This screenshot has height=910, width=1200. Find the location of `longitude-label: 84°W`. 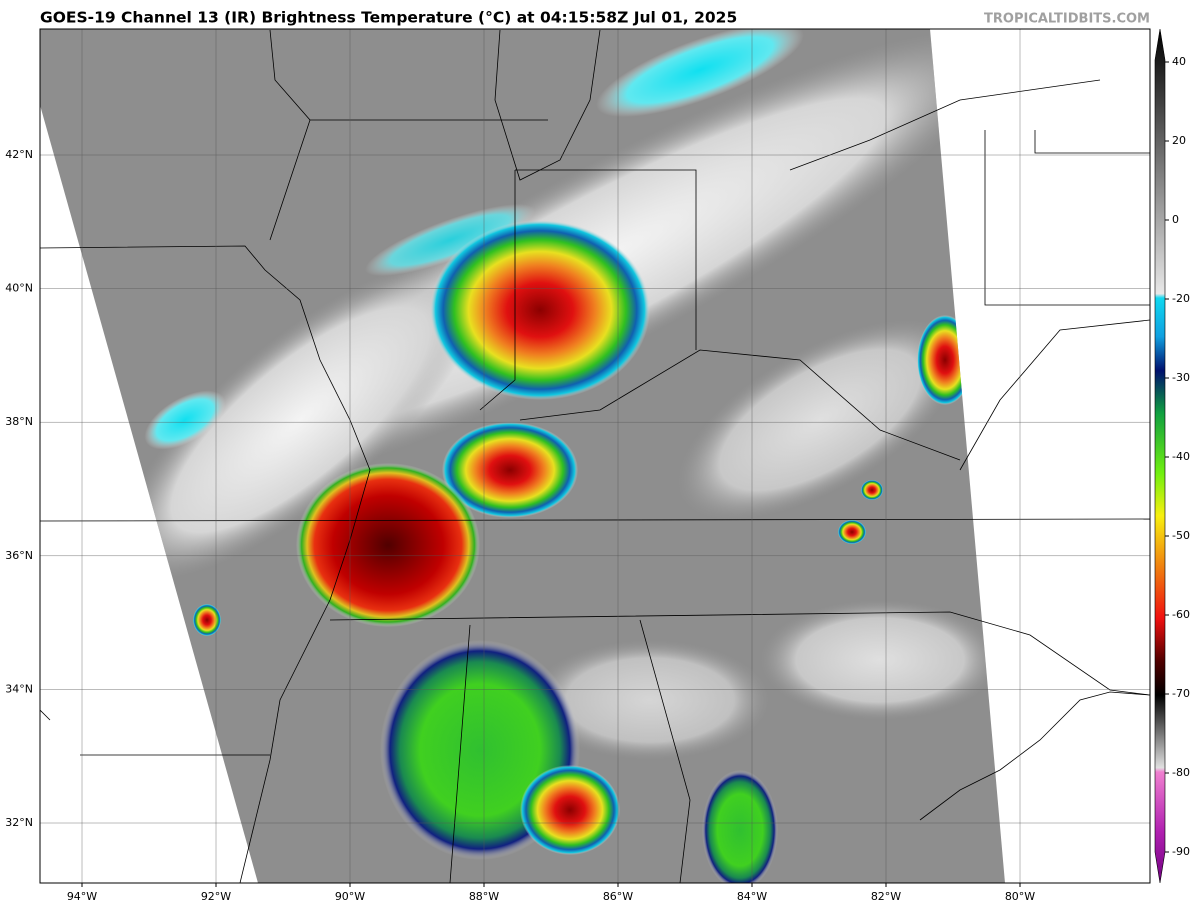

longitude-label: 84°W is located at coordinates (752, 896).